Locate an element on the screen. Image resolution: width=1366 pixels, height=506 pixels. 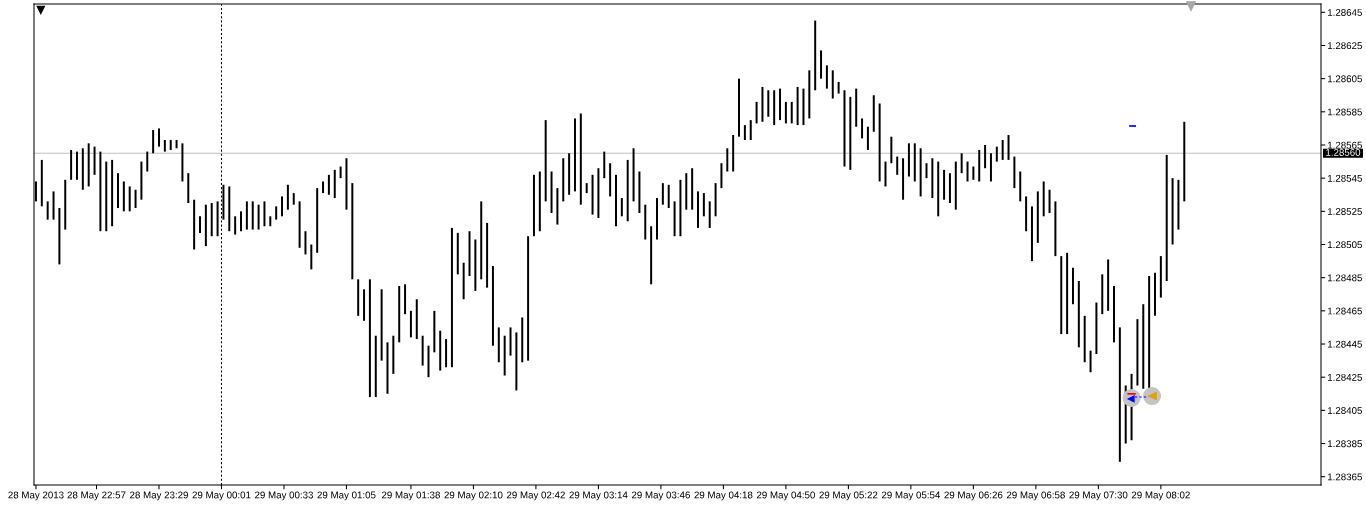
y-tick-label: 1.28645 is located at coordinates (1344, 12).